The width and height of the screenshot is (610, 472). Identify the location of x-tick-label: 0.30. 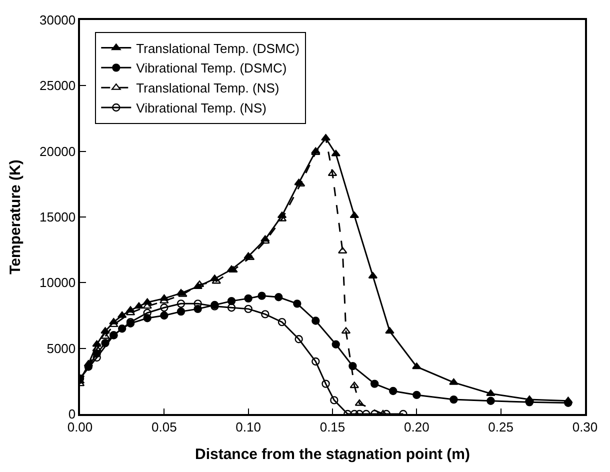
(585, 426).